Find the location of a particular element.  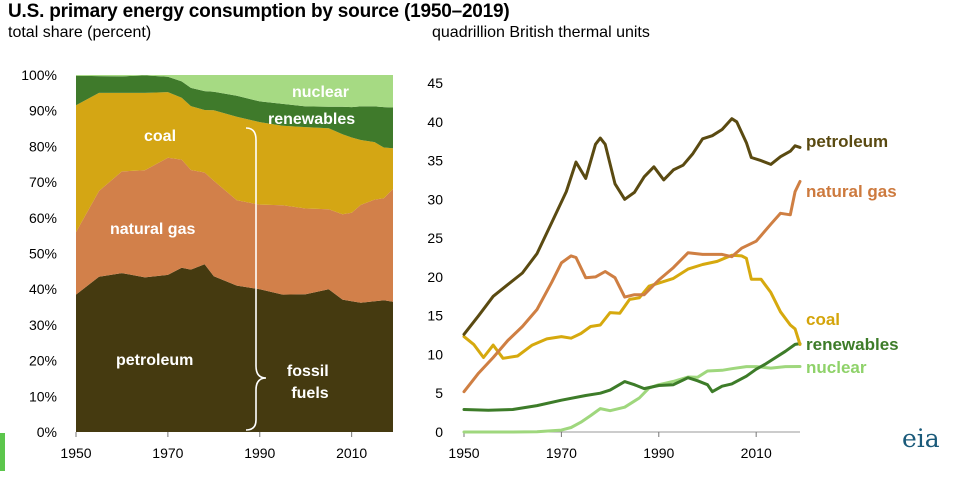

share-y-axis: 0% 10% 20% 30% 40% 50% 60% 70% 80% 90% 100% is located at coordinates (39, 253).